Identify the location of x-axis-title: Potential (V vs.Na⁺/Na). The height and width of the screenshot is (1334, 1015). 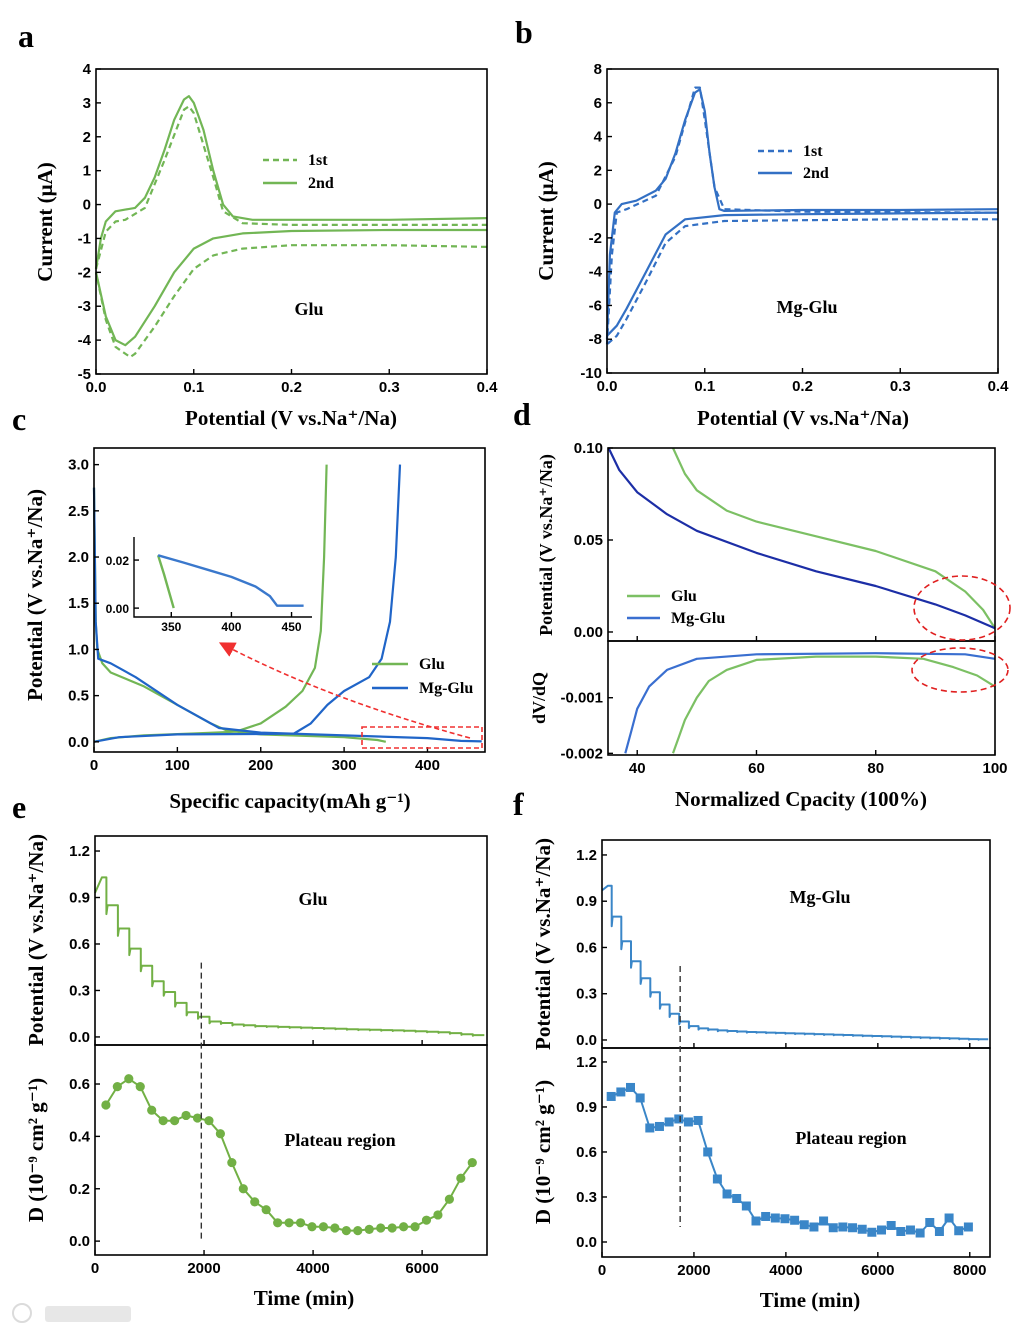
(291, 418).